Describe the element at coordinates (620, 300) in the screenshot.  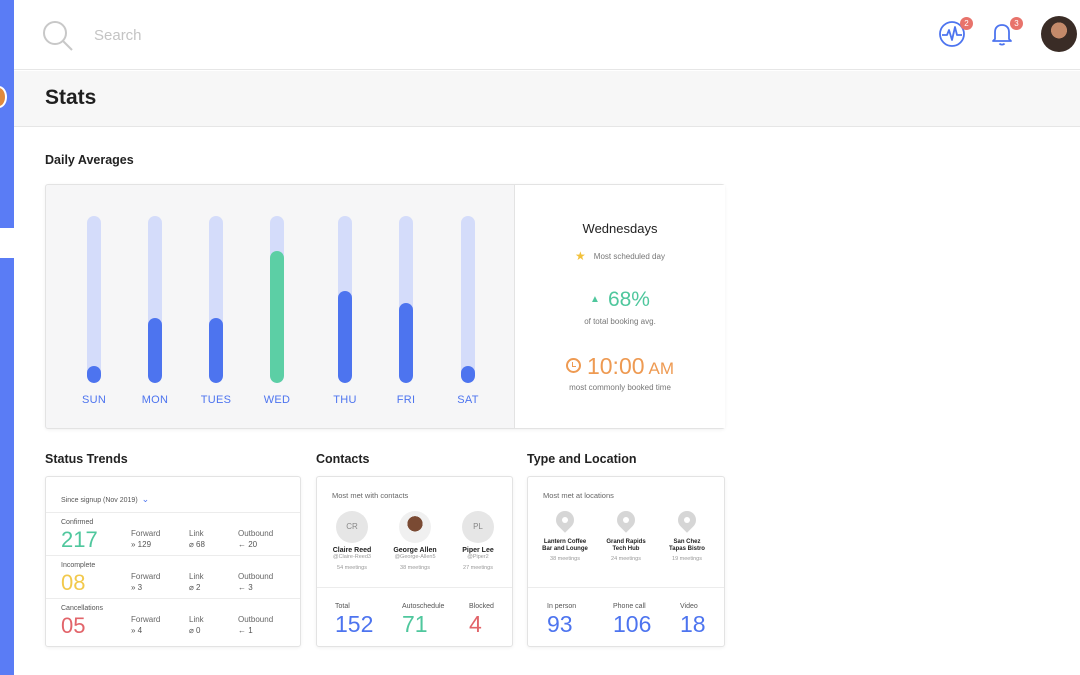
I see `booking-percent-row: ▲ 68%` at that location.